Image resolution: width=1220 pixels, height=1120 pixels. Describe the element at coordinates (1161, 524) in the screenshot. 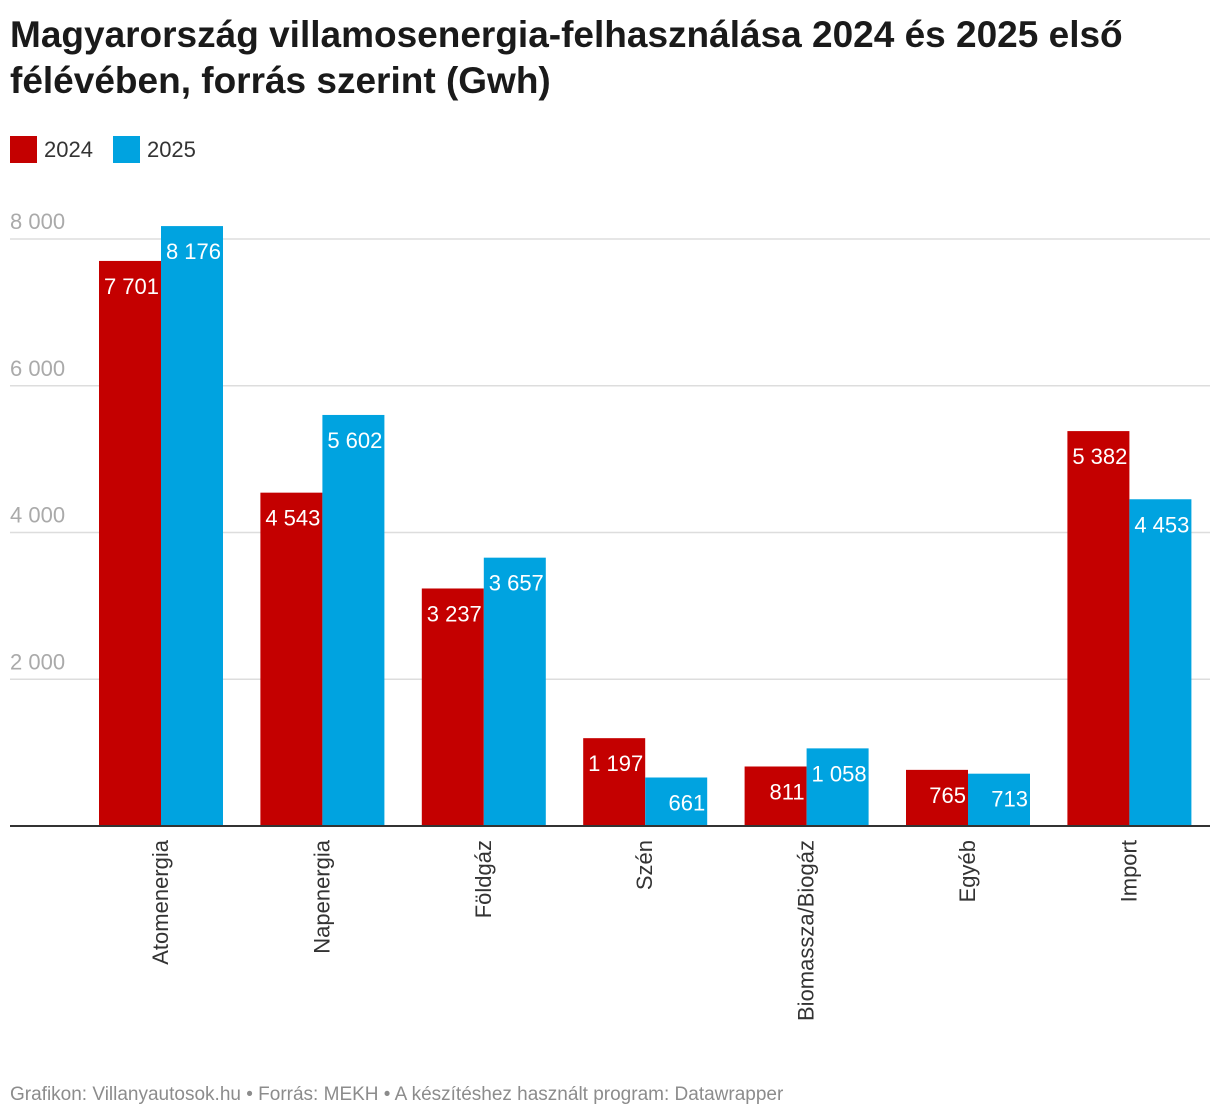

I see `data-label: 4 453` at that location.